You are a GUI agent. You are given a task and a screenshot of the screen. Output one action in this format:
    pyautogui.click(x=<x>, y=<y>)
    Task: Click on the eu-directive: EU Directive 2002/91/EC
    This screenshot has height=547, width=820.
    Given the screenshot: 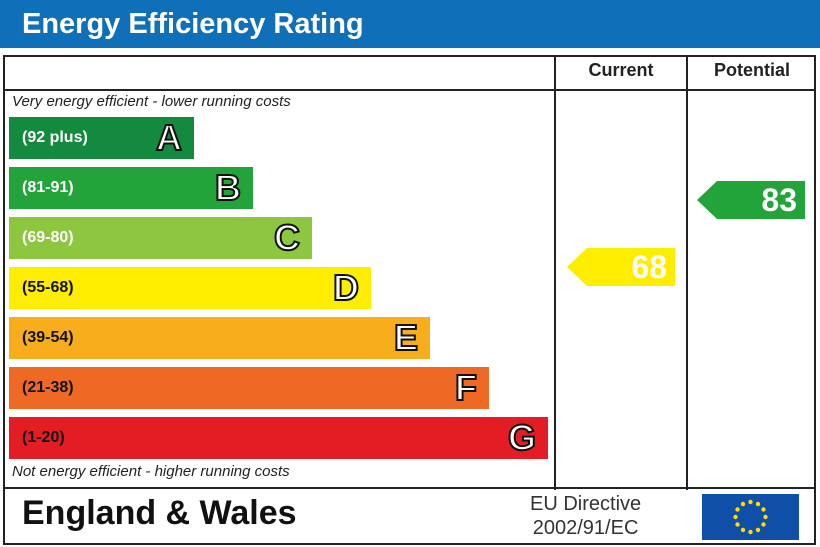 What is the action you would take?
    pyautogui.click(x=585, y=516)
    